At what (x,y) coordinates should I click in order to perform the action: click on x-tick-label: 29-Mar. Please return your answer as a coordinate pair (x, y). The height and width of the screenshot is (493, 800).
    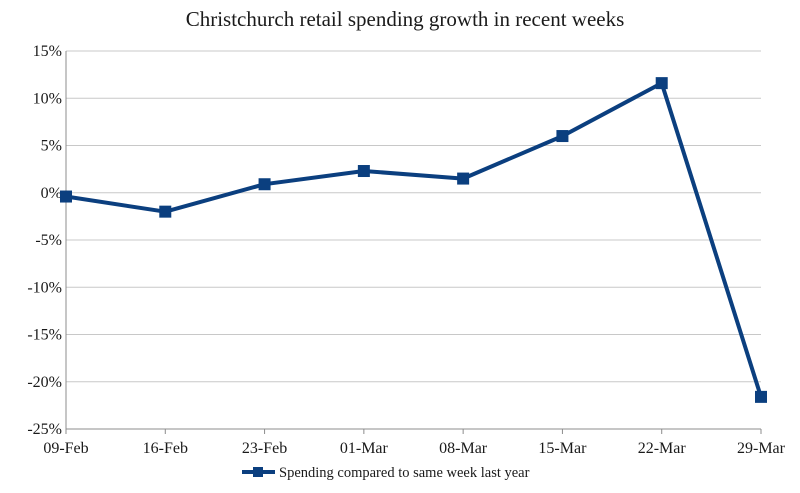
    Looking at the image, I should click on (761, 448).